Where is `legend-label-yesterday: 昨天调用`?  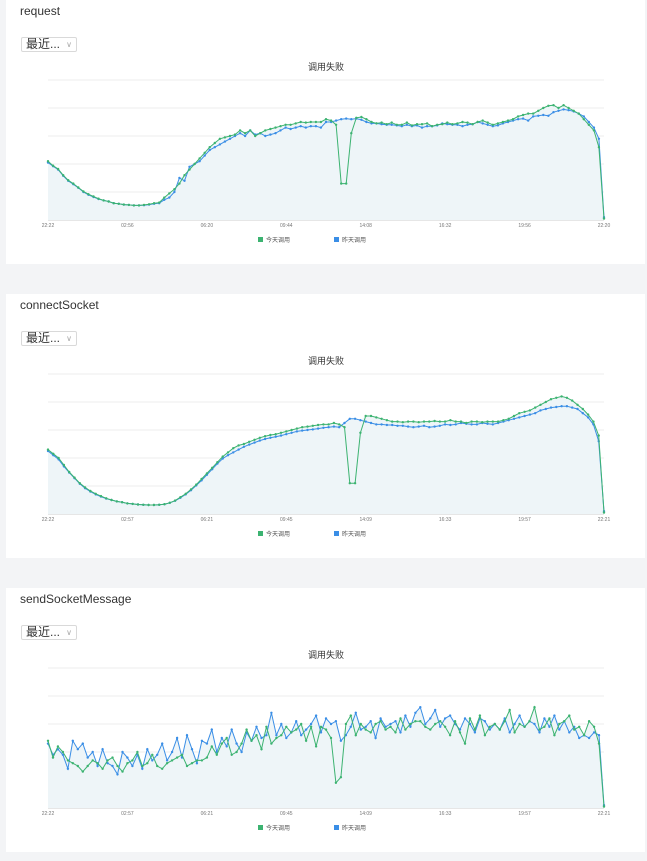
legend-label-yesterday: 昨天调用 is located at coordinates (354, 534).